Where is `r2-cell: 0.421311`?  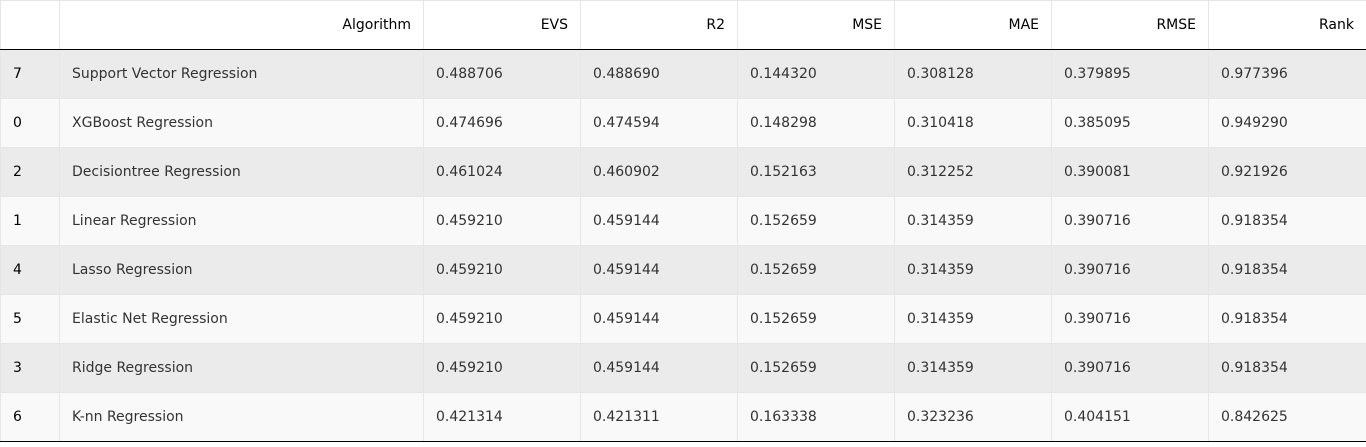
r2-cell: 0.421311 is located at coordinates (659, 417).